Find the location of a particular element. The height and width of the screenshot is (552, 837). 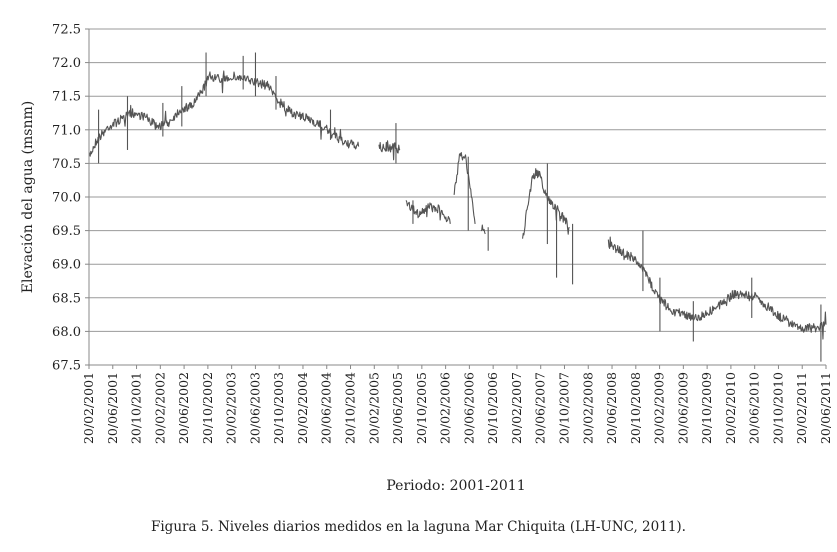

x-tick-label: 20/02/2001 is located at coordinates (88, 408).